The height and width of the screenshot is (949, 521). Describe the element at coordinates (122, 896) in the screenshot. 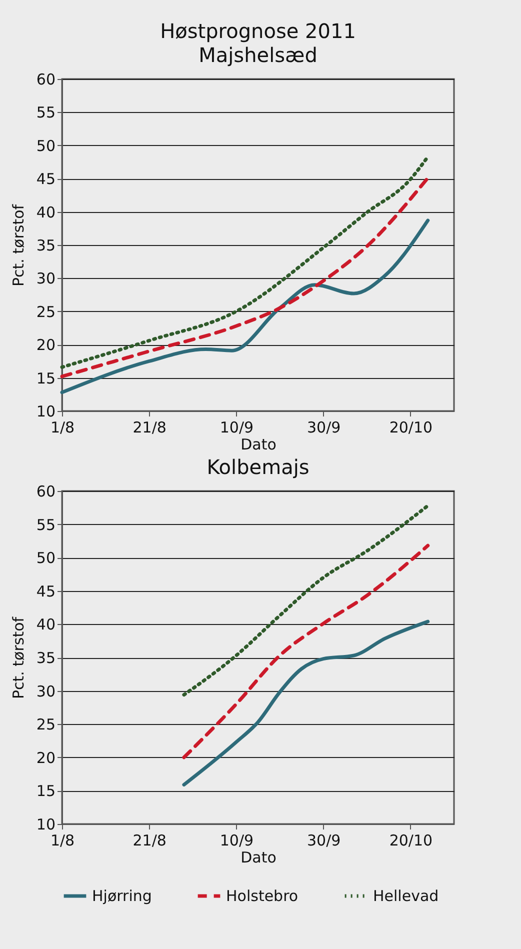

I see `legend-label: Hjørring` at that location.